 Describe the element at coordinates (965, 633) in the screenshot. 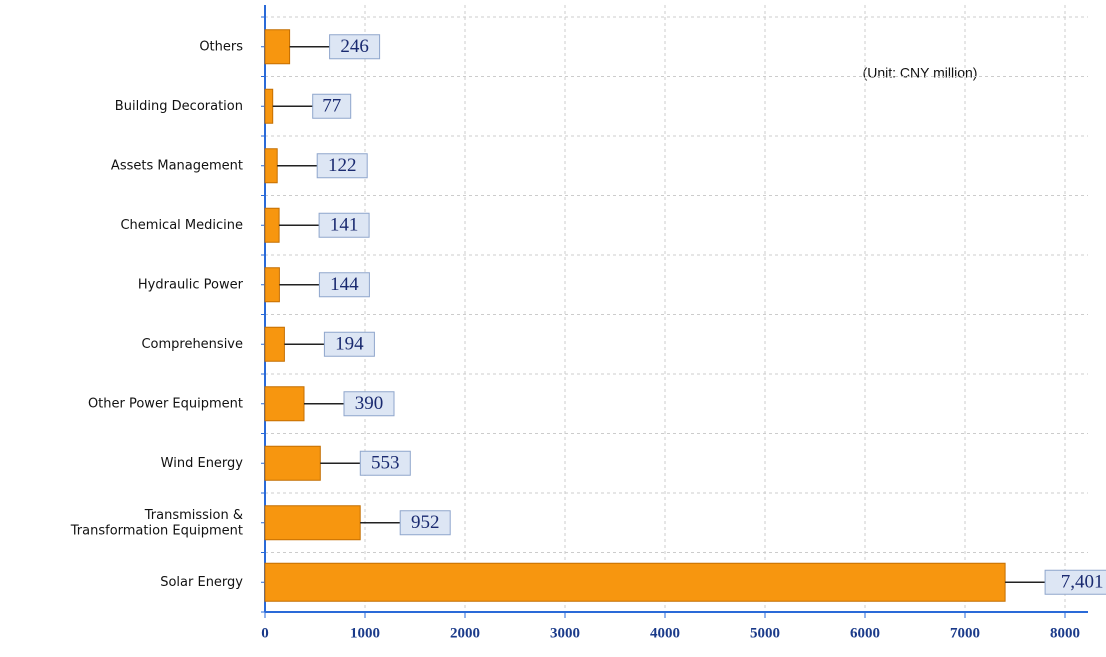

I see `x-tick-label: 7000` at that location.